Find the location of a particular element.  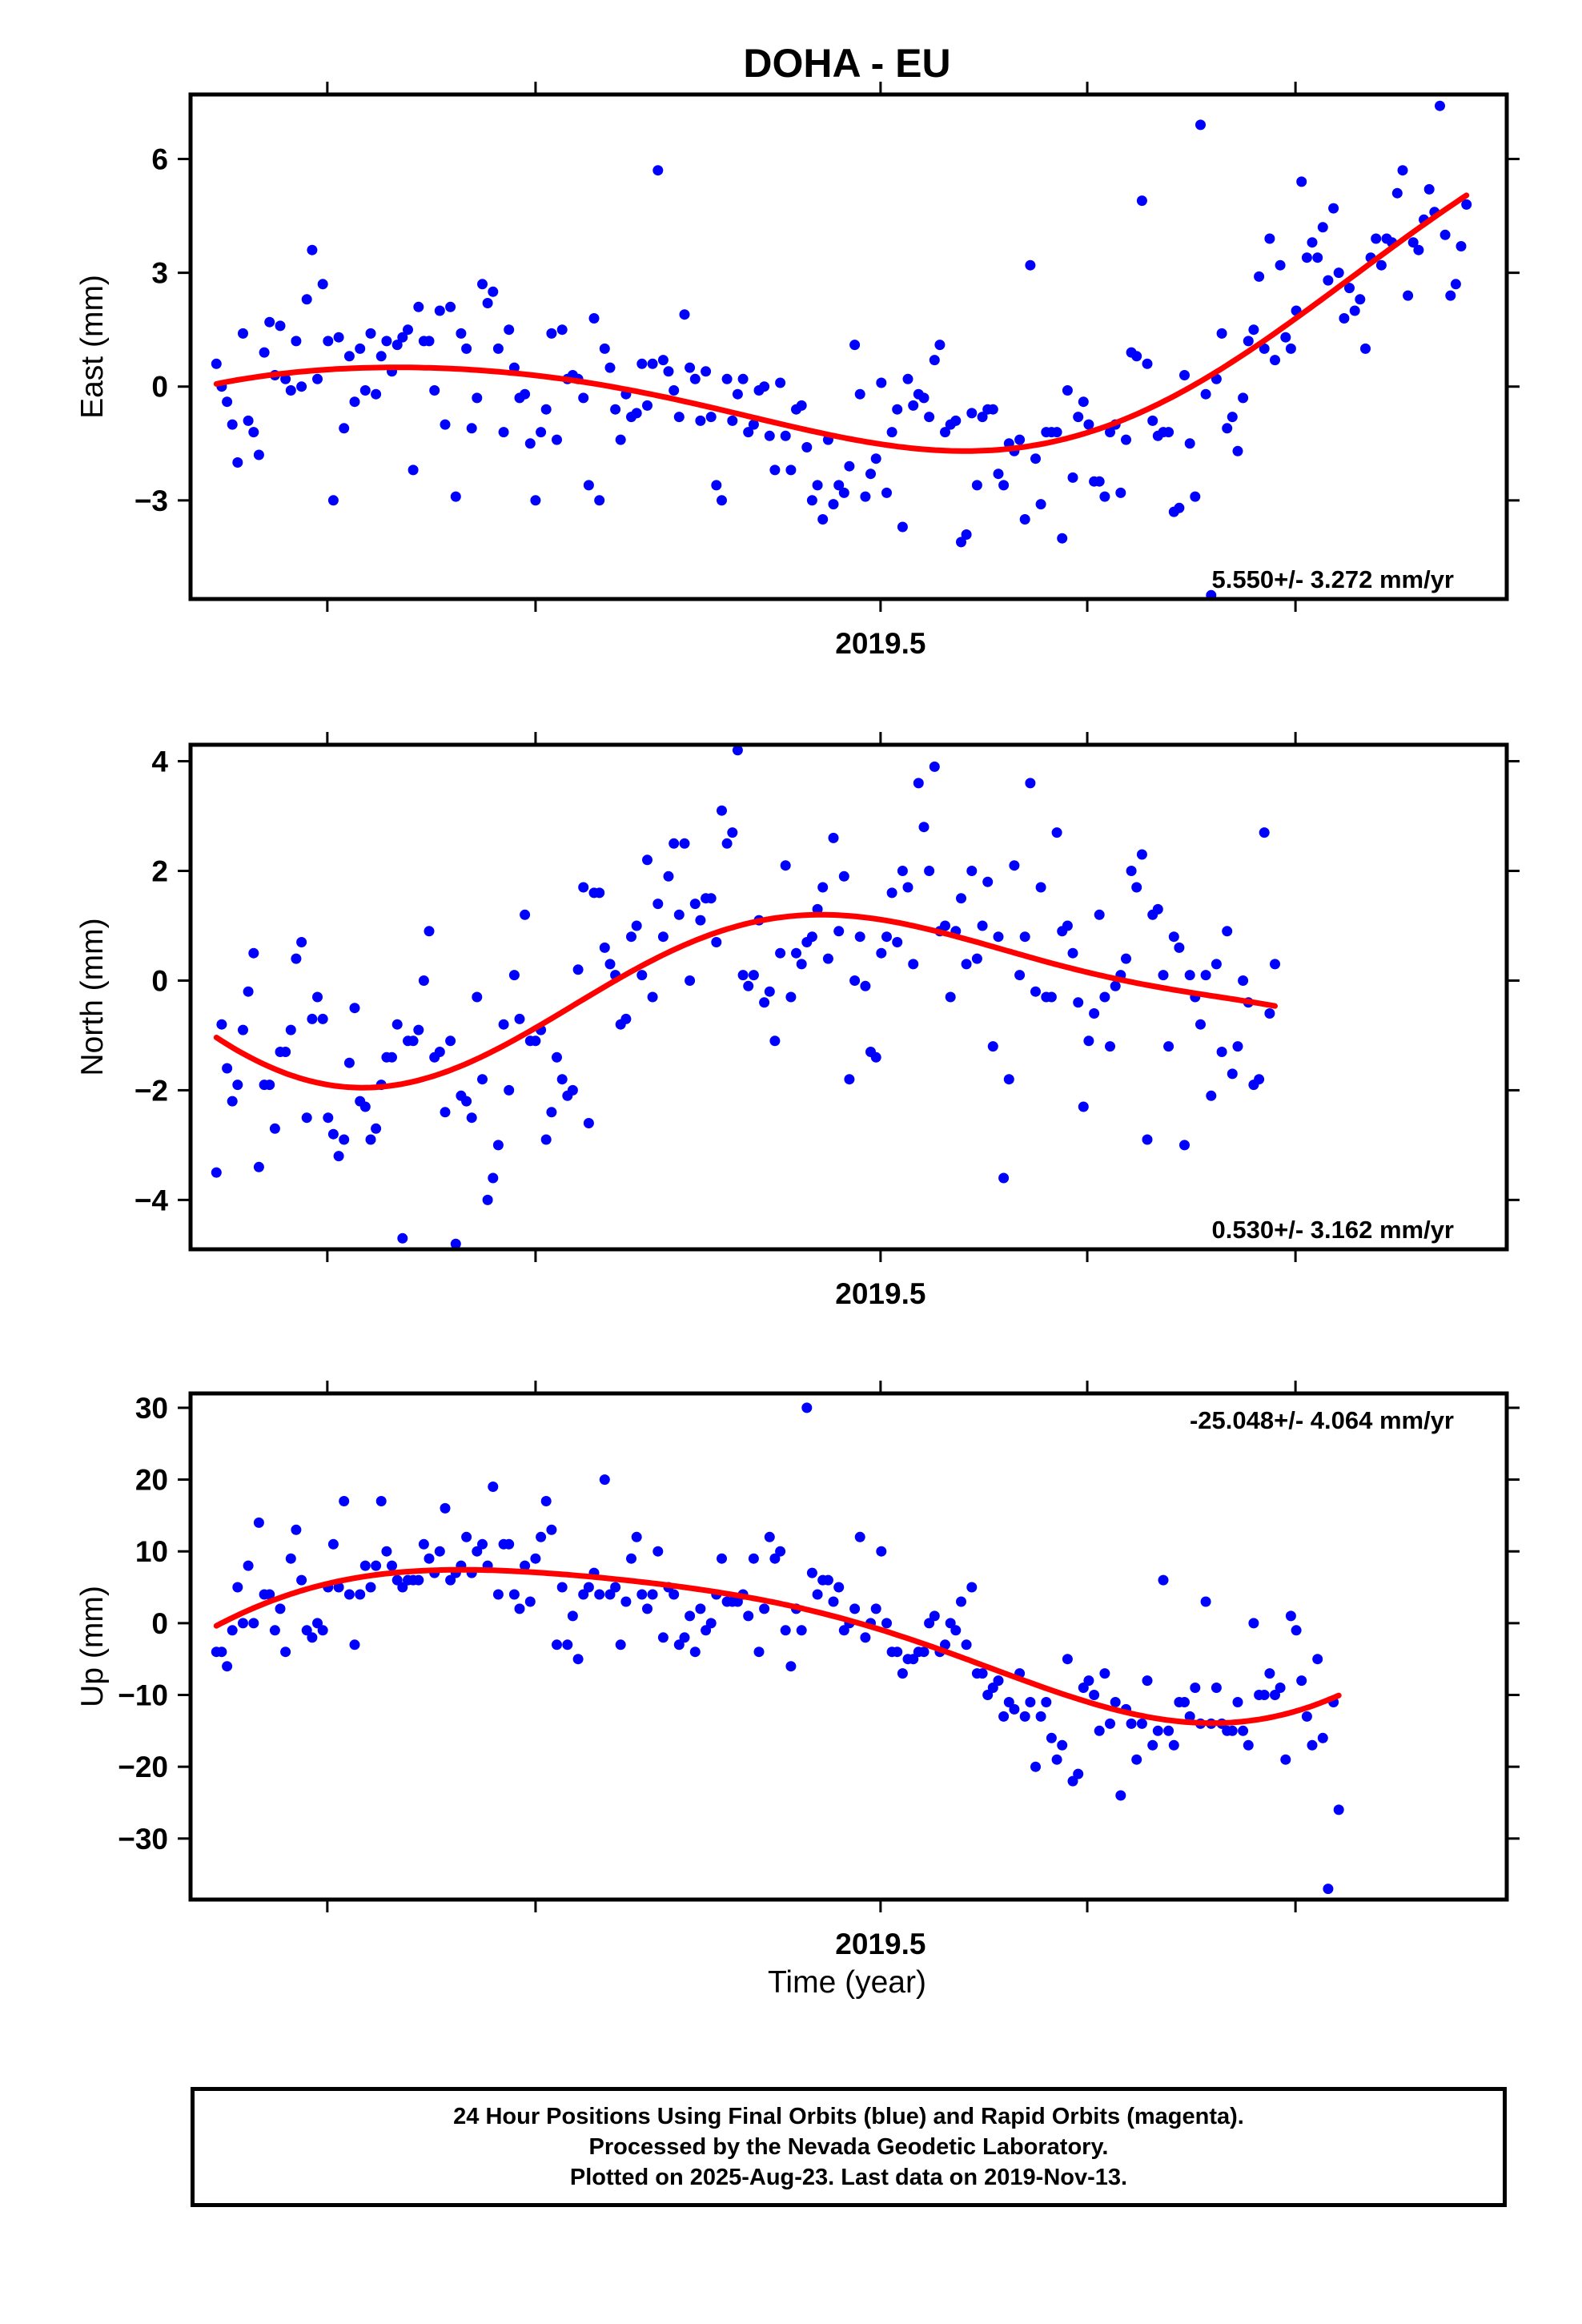

y-tick-label: 6 is located at coordinates (159, 159).